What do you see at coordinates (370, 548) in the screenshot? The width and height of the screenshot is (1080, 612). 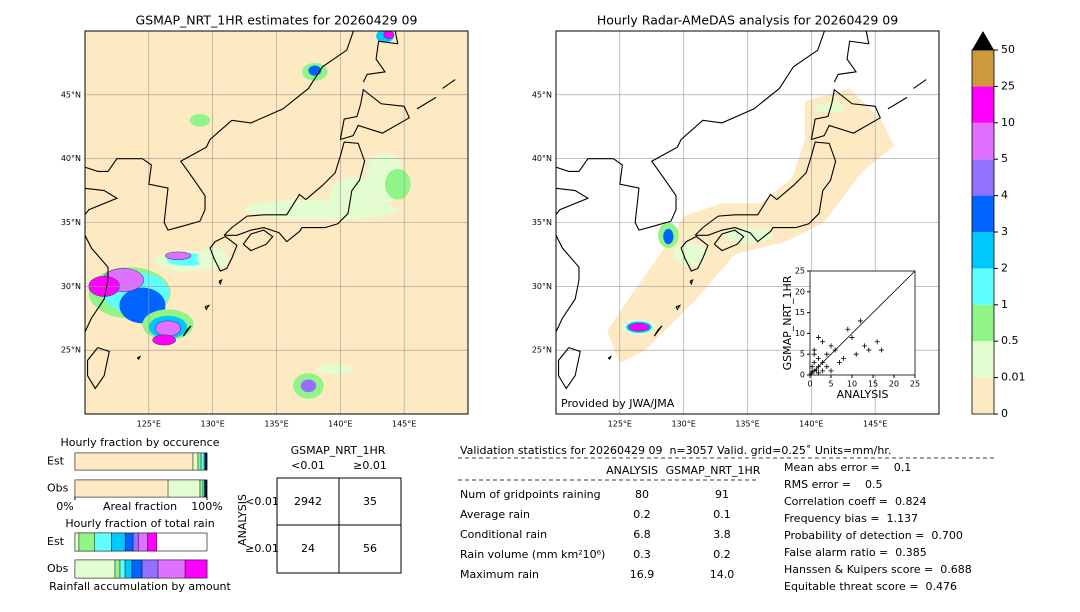 I see `table-cell: 56` at bounding box center [370, 548].